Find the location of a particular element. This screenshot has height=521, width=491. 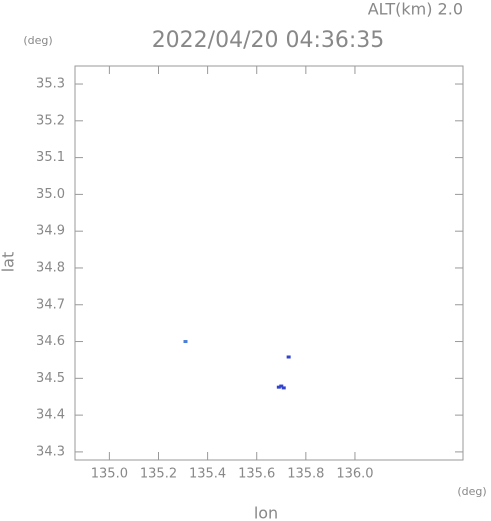

y-tick-label: 34.4 is located at coordinates (50, 415).